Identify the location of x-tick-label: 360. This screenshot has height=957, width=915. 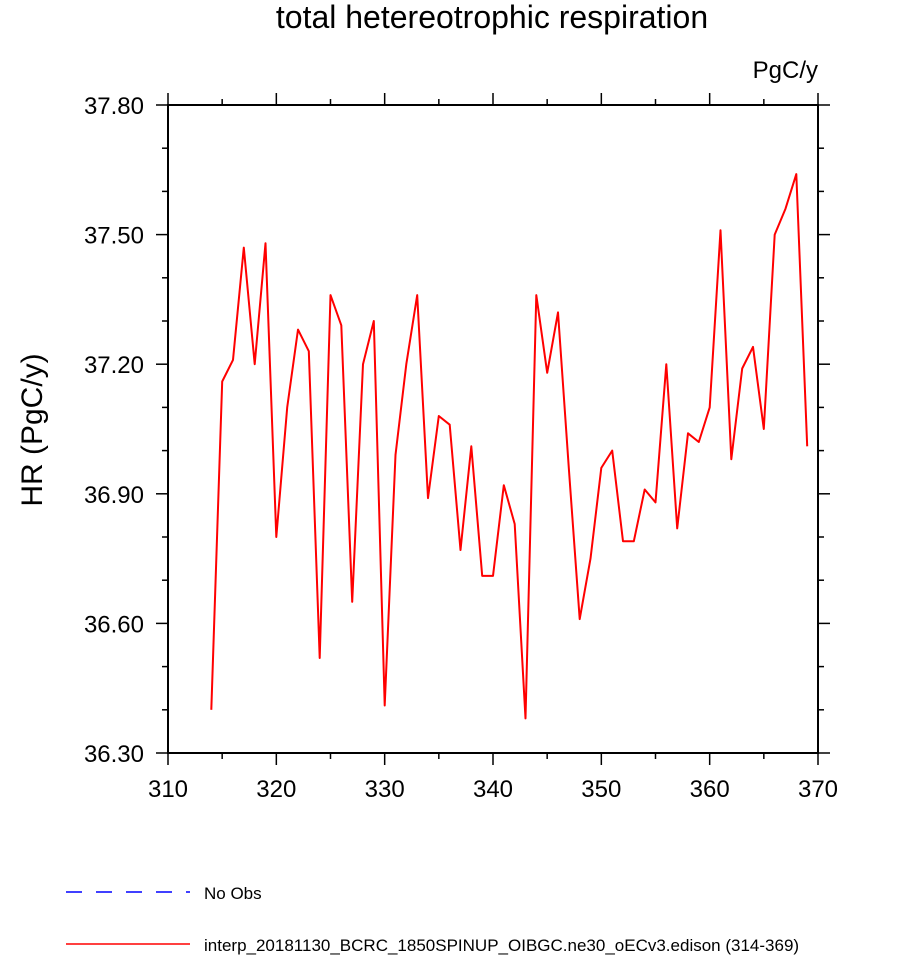
(710, 789).